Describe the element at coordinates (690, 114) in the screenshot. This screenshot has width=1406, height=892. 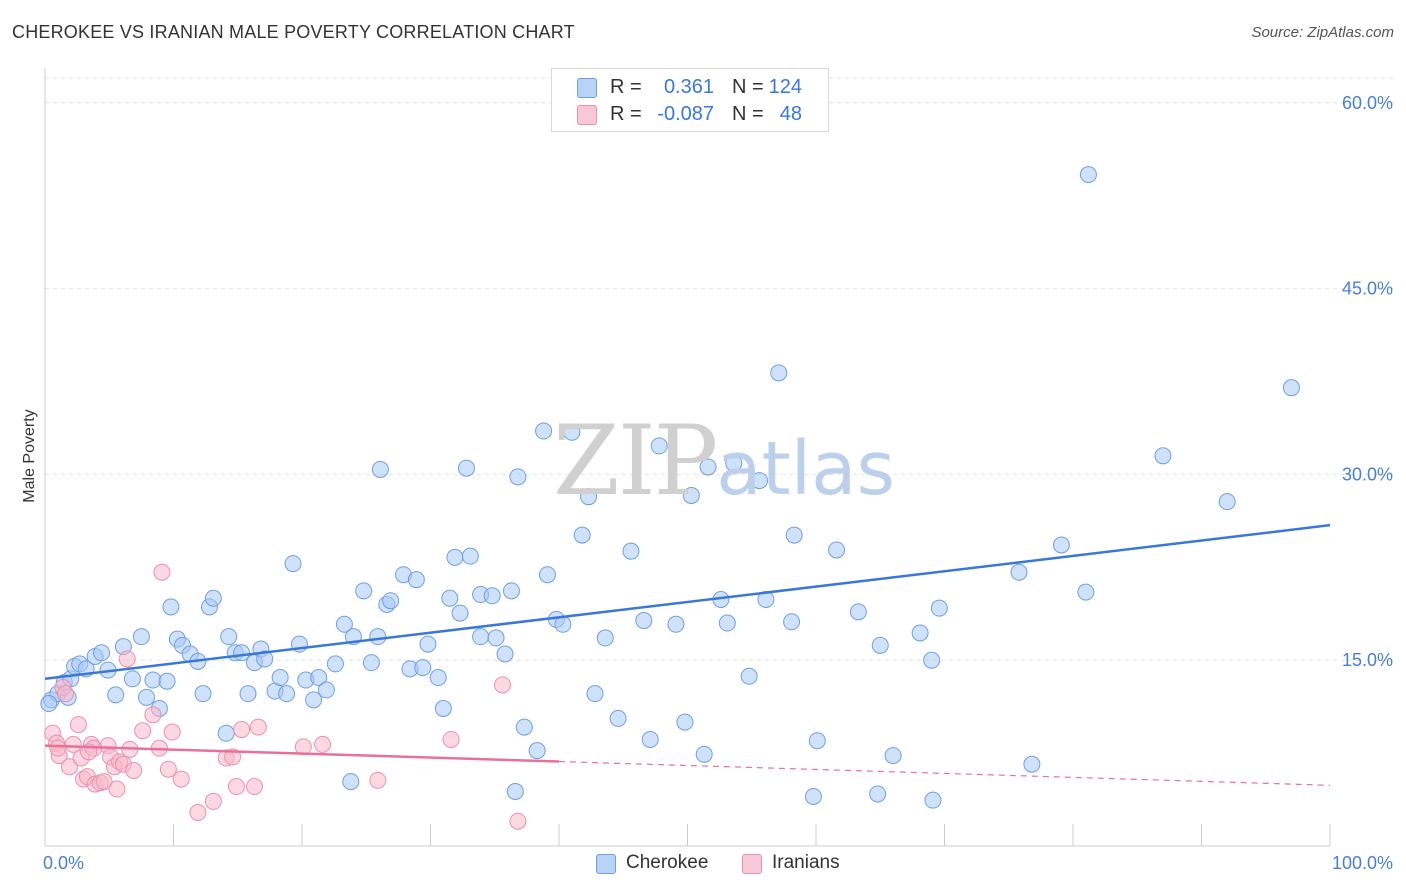
I see `legend-row-iranians: R = -0.087 N = 48` at that location.